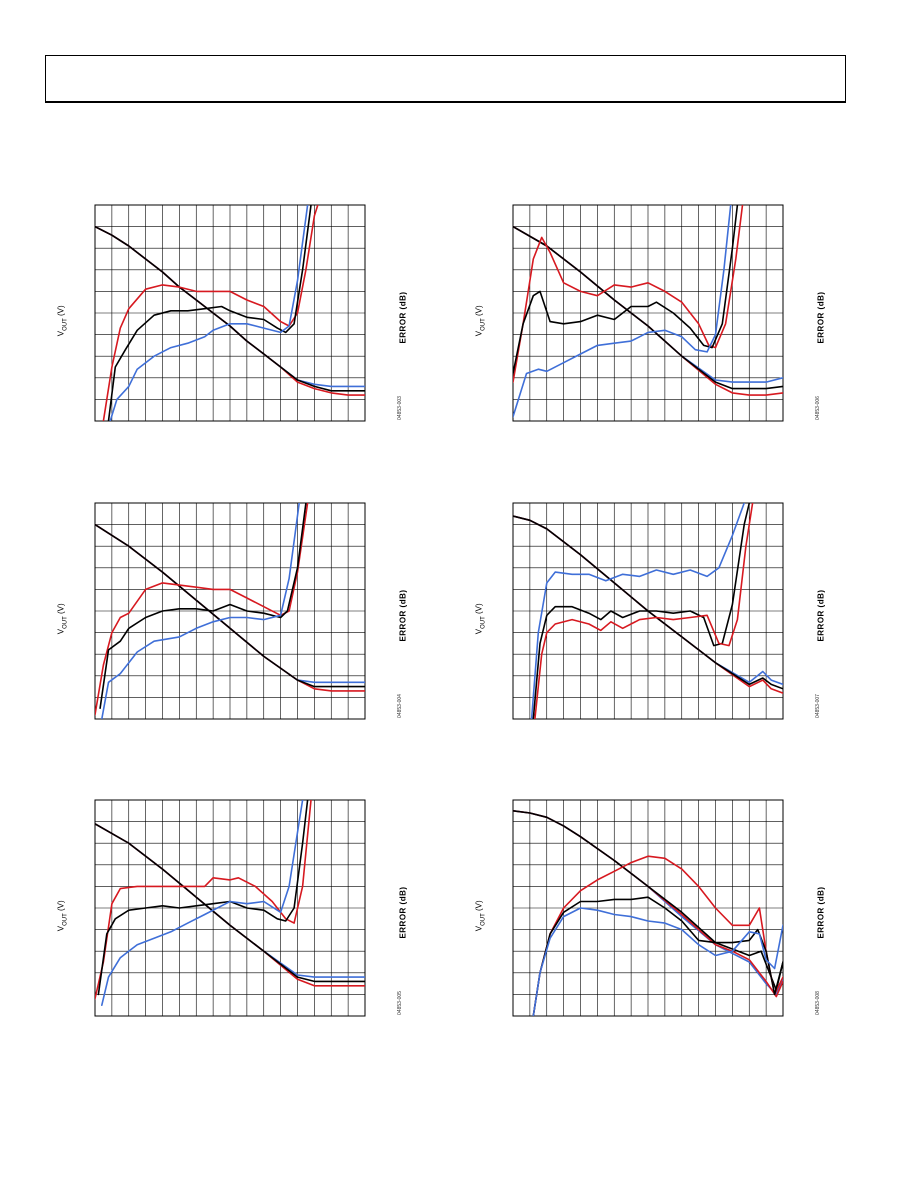 Image resolution: width=918 pixels, height=1188 pixels. I want to click on chart-panel-6: VOUT (V) ERROR (dB) 04853-008, so click(663, 917).